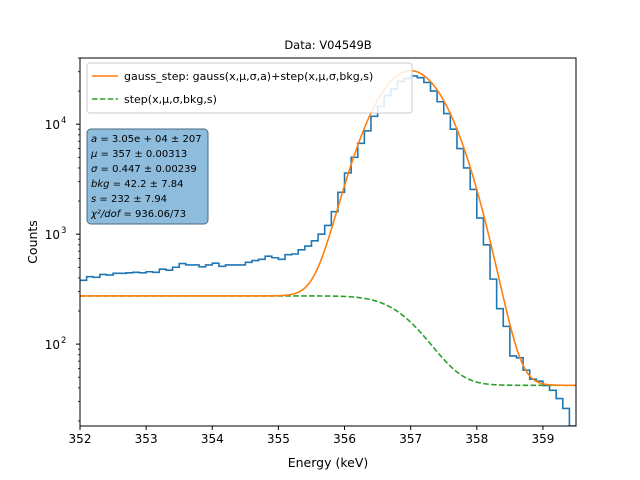  What do you see at coordinates (542, 439) in the screenshot?
I see `x-tick-label: 359` at bounding box center [542, 439].